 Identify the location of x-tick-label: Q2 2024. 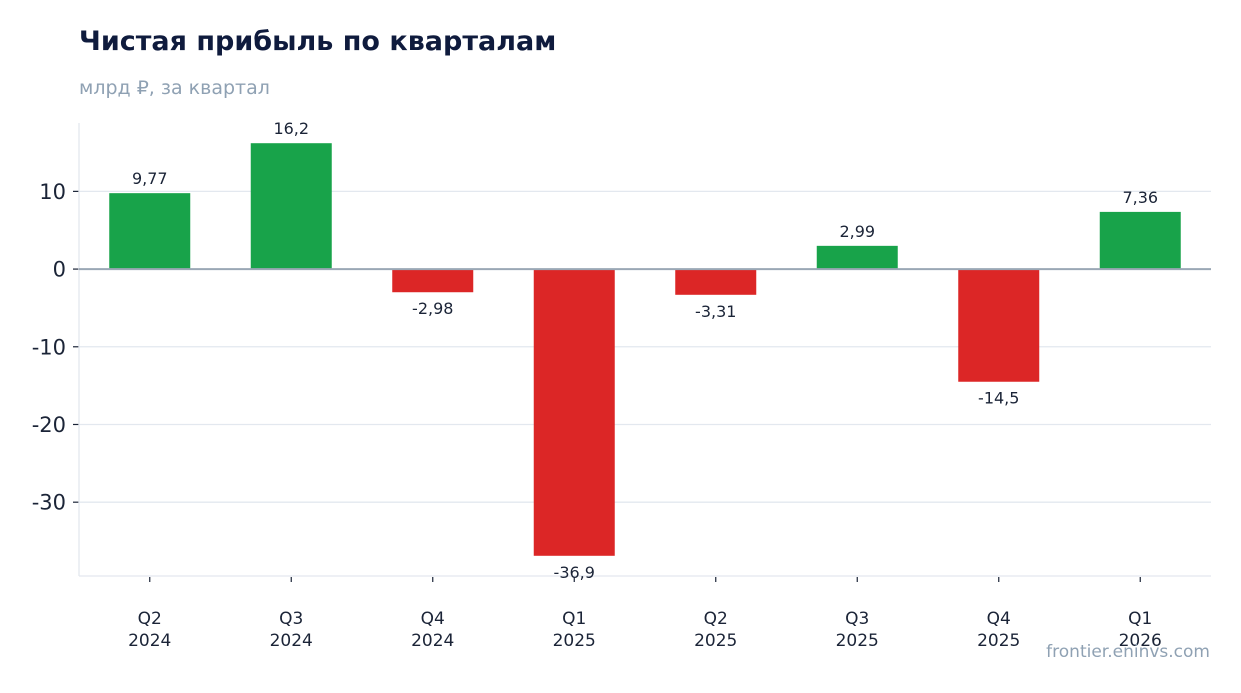
(149, 630).